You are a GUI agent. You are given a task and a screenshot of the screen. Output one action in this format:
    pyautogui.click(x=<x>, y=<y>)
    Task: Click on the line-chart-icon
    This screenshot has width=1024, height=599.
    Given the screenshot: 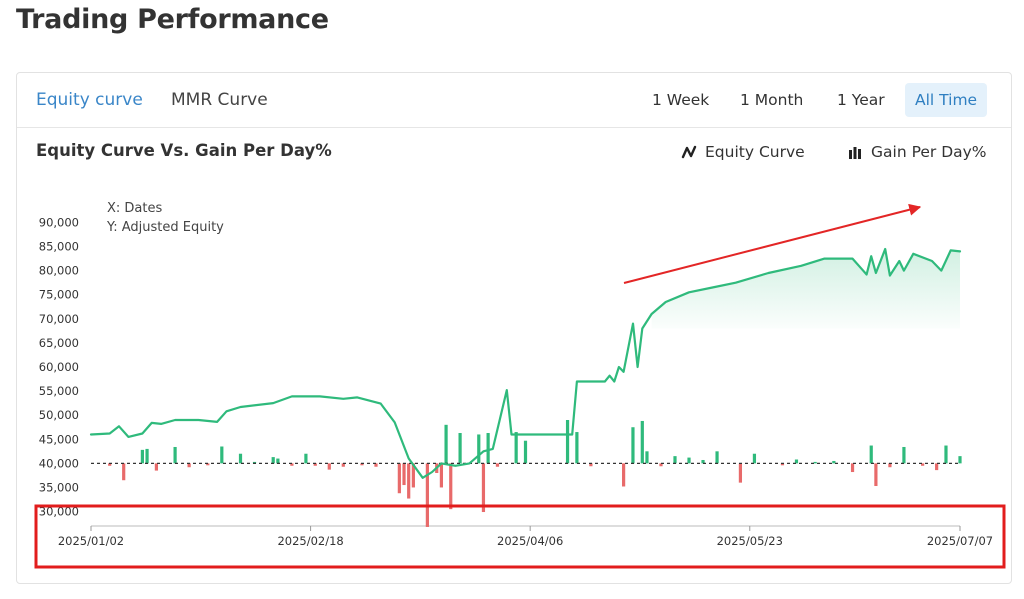 What is the action you would take?
    pyautogui.click(x=689, y=152)
    